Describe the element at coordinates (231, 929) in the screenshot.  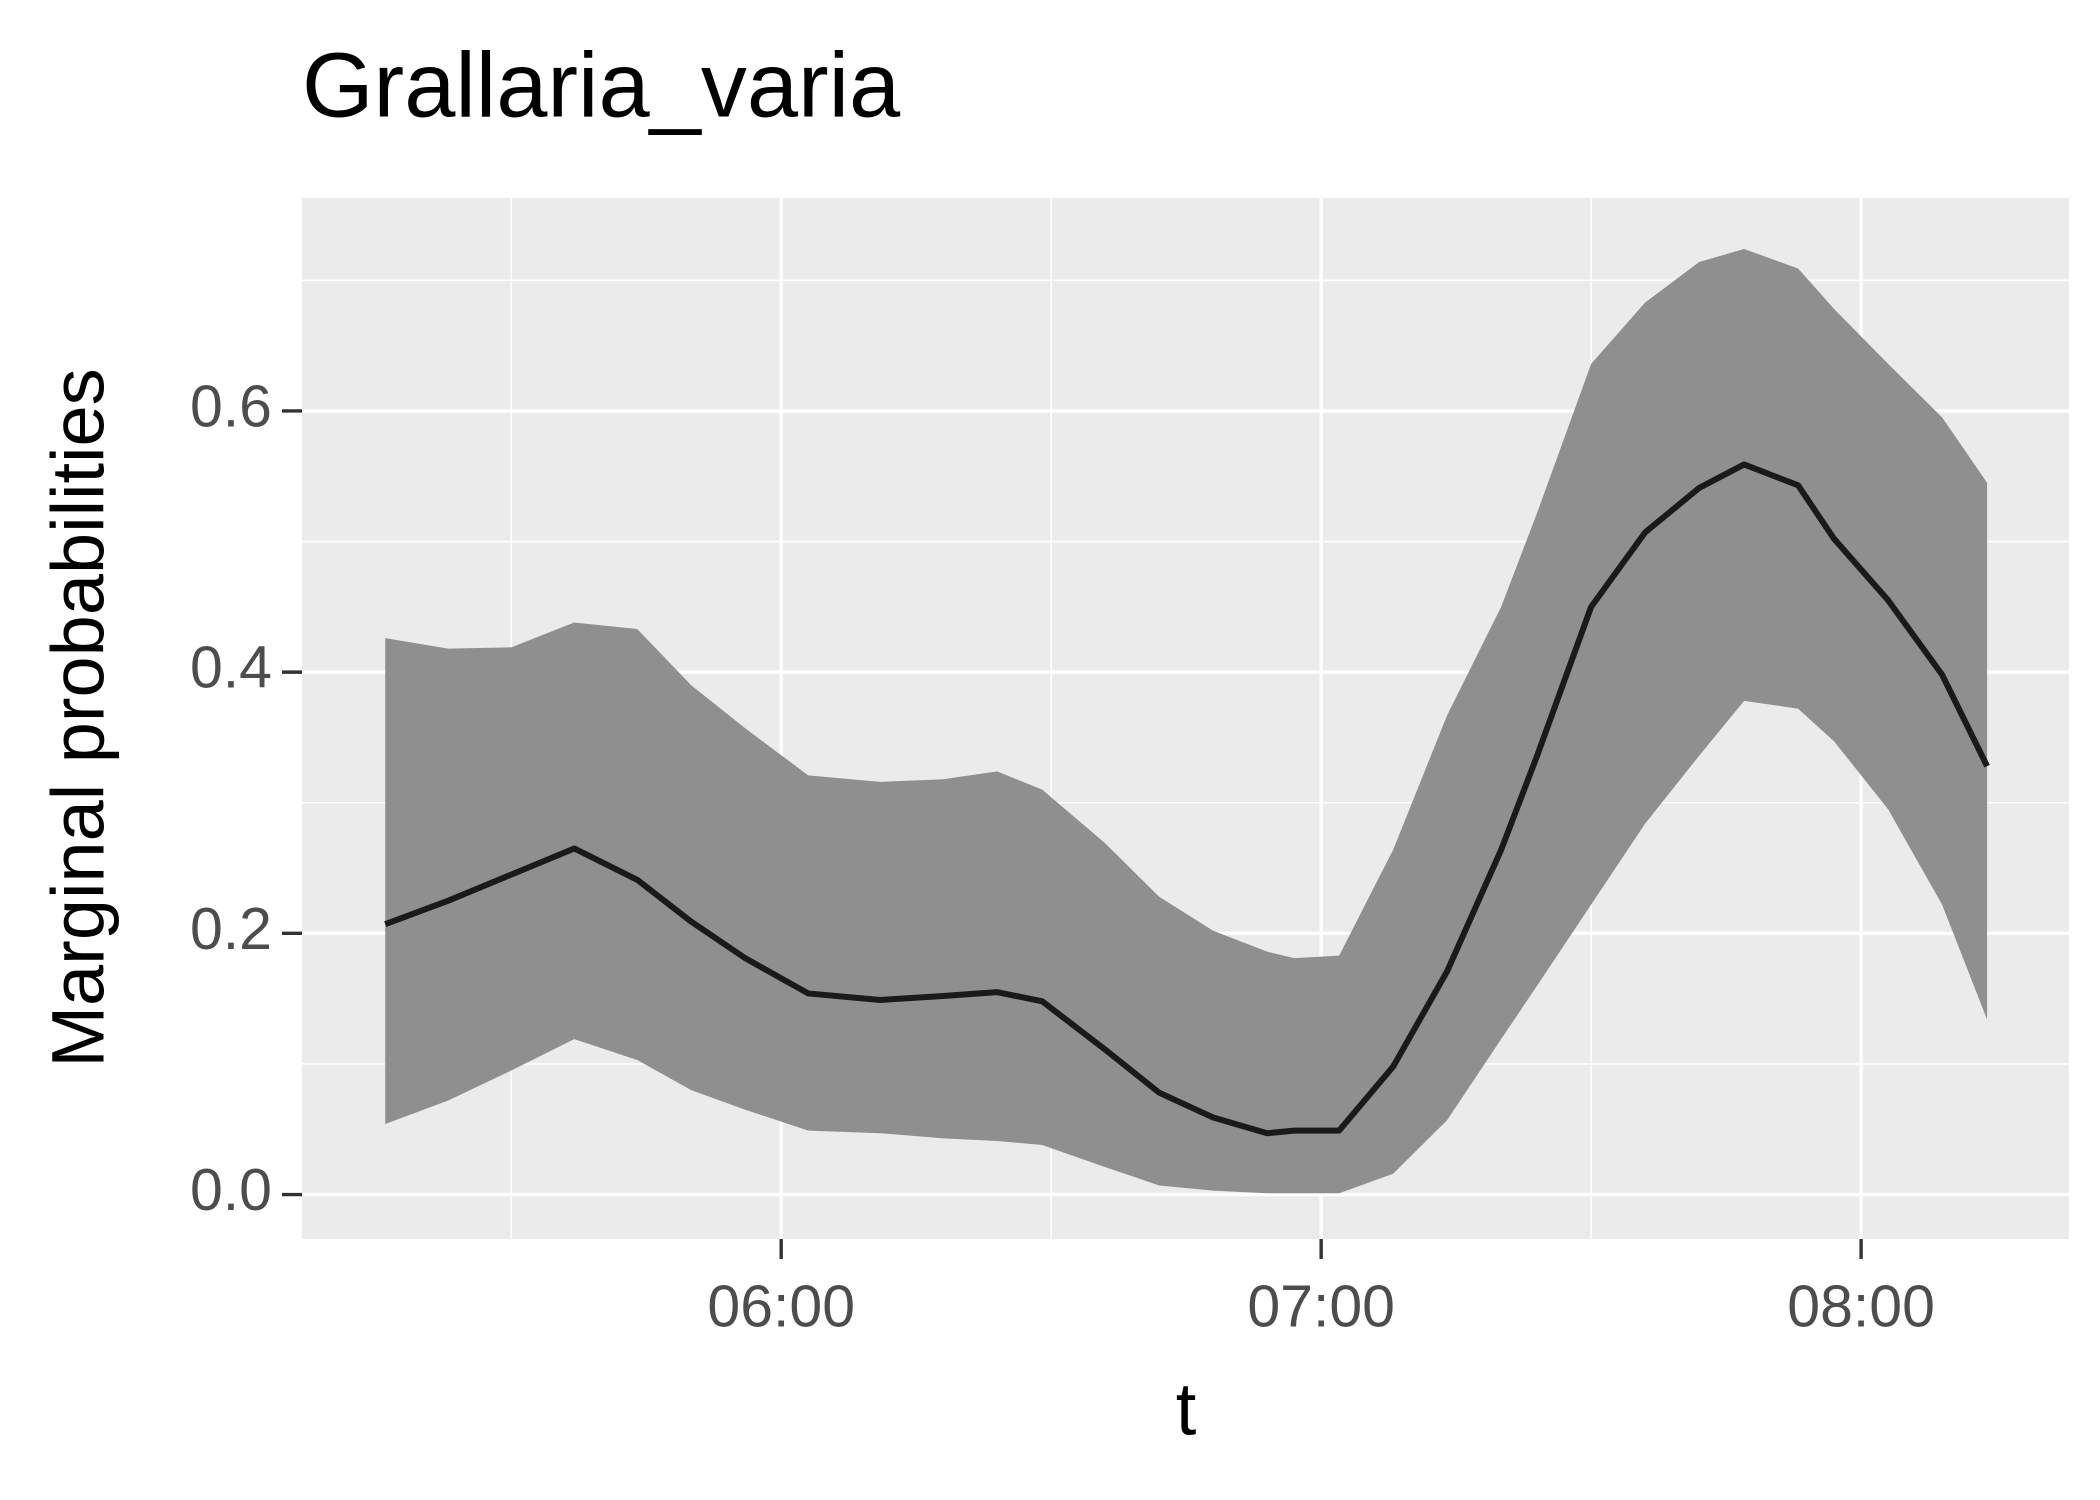
I see `y-tick-label: 0.2` at that location.